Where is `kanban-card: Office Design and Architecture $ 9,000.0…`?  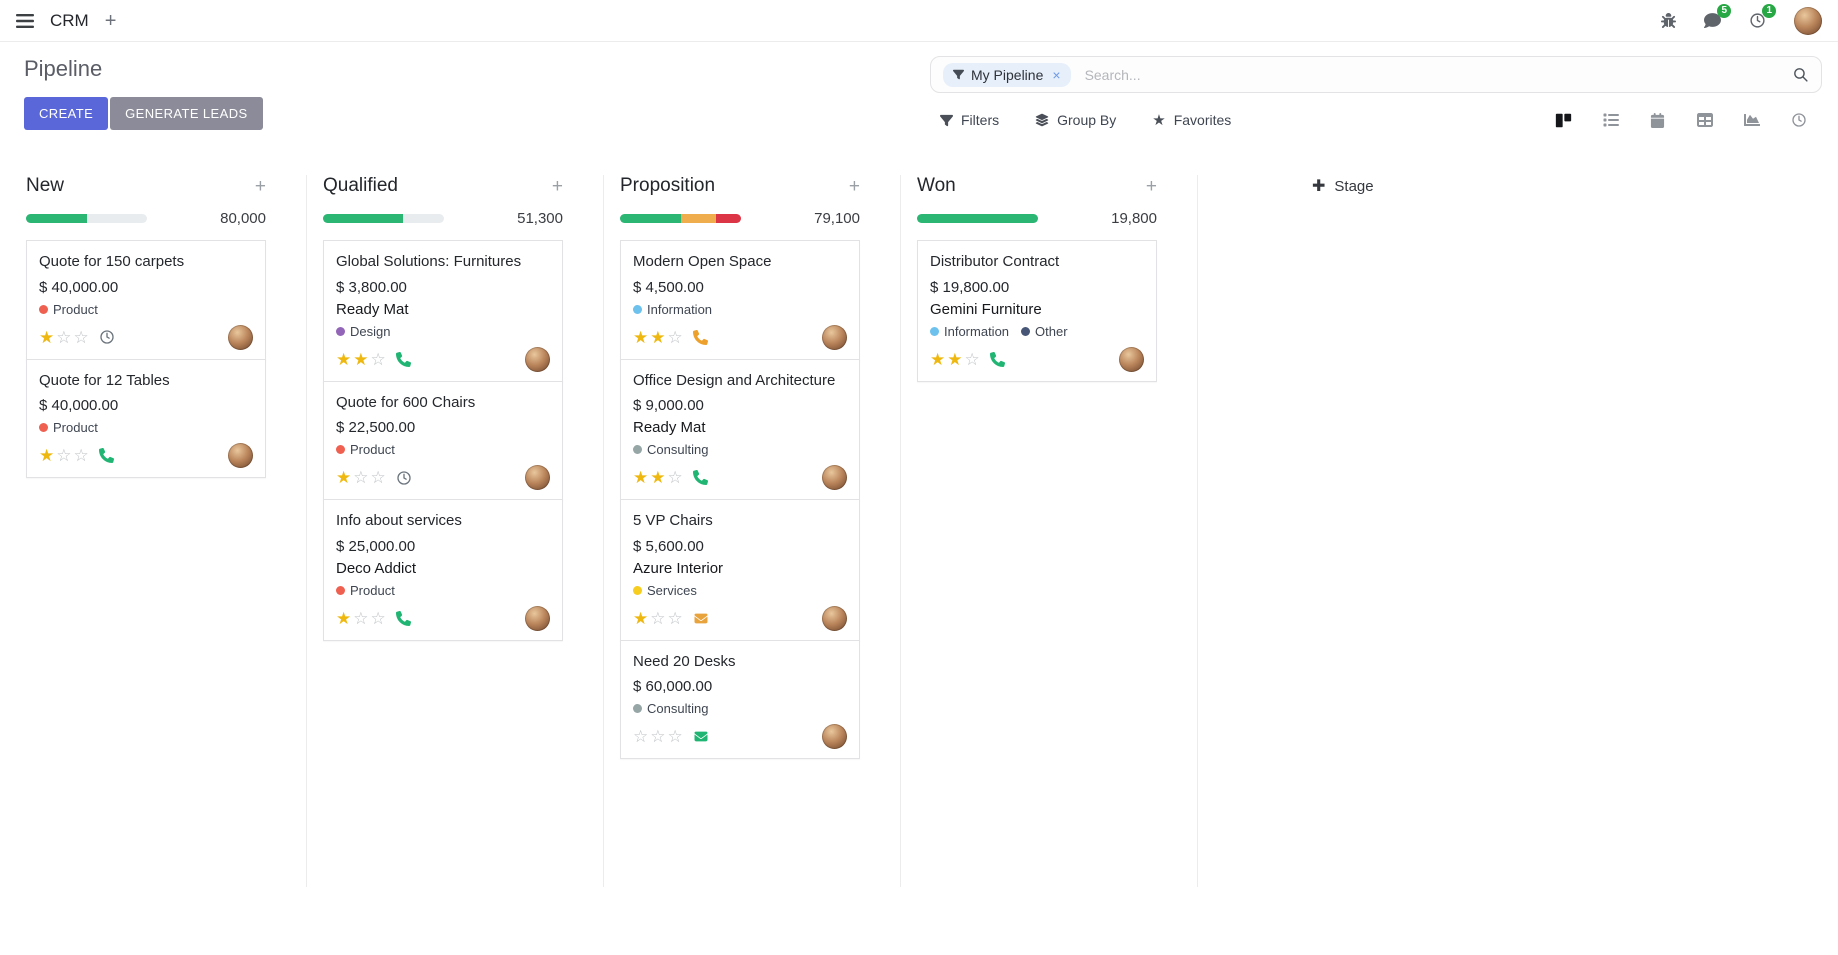 kanban-card: Office Design and Architecture $ 9,000.0… is located at coordinates (740, 429).